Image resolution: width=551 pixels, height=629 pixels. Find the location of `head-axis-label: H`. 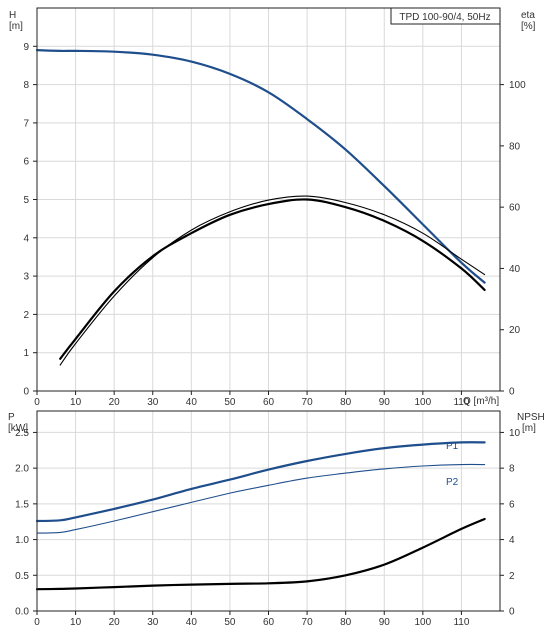

head-axis-label: H is located at coordinates (12, 15).